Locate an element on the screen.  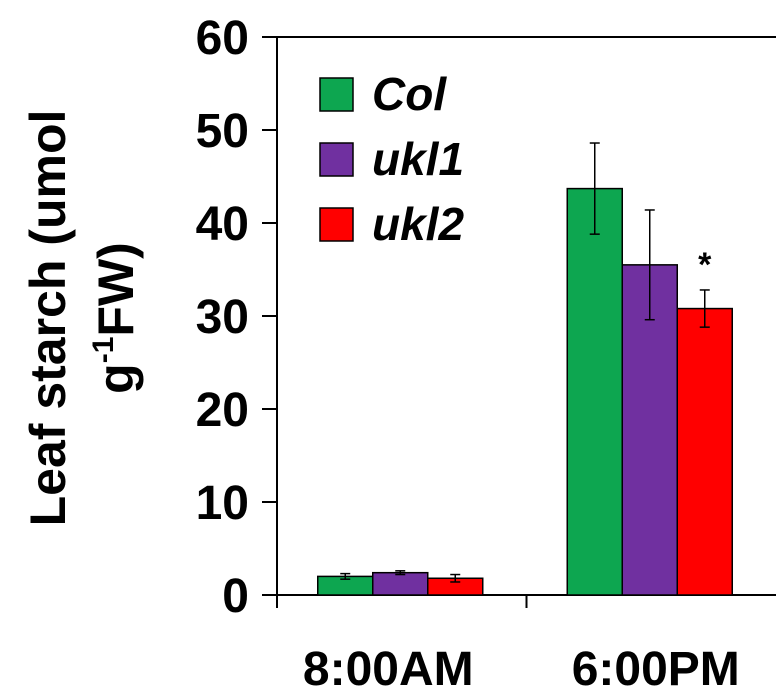
y-ticks: 0 10 20 30 40 50 60 is located at coordinates (236, 317).